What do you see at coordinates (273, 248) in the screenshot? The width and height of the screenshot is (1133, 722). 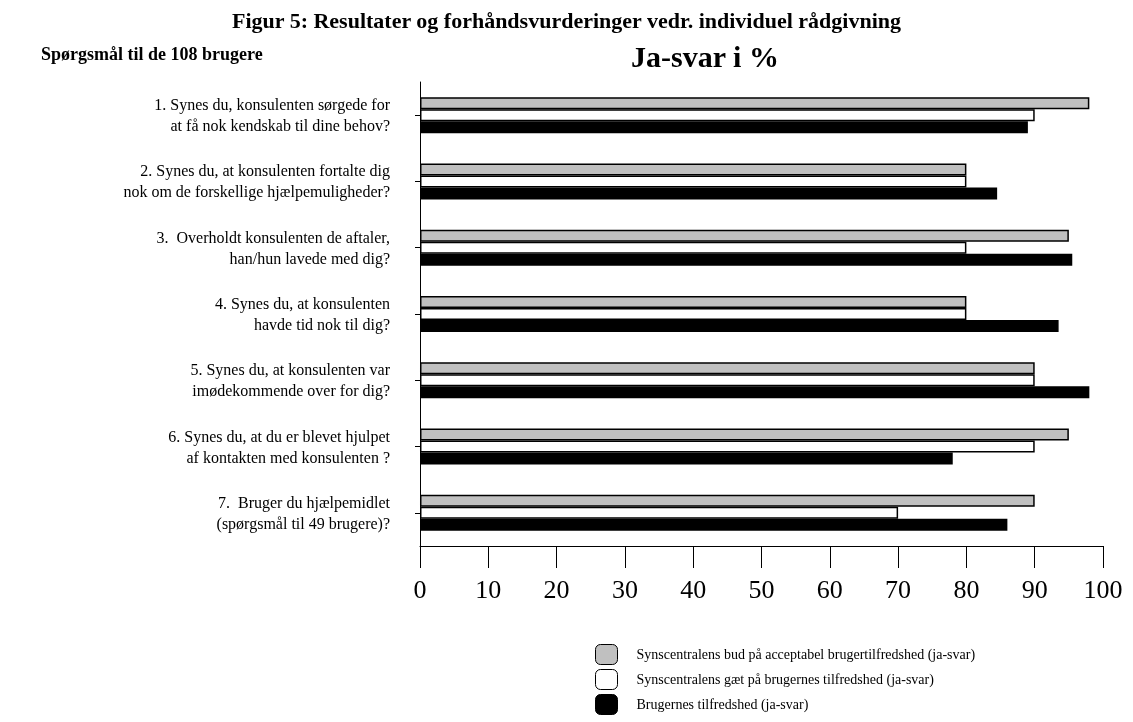 I see `y-tick-label: 3. Overholdt konsulenten de aftaler, han/hun lavede med dig?` at bounding box center [273, 248].